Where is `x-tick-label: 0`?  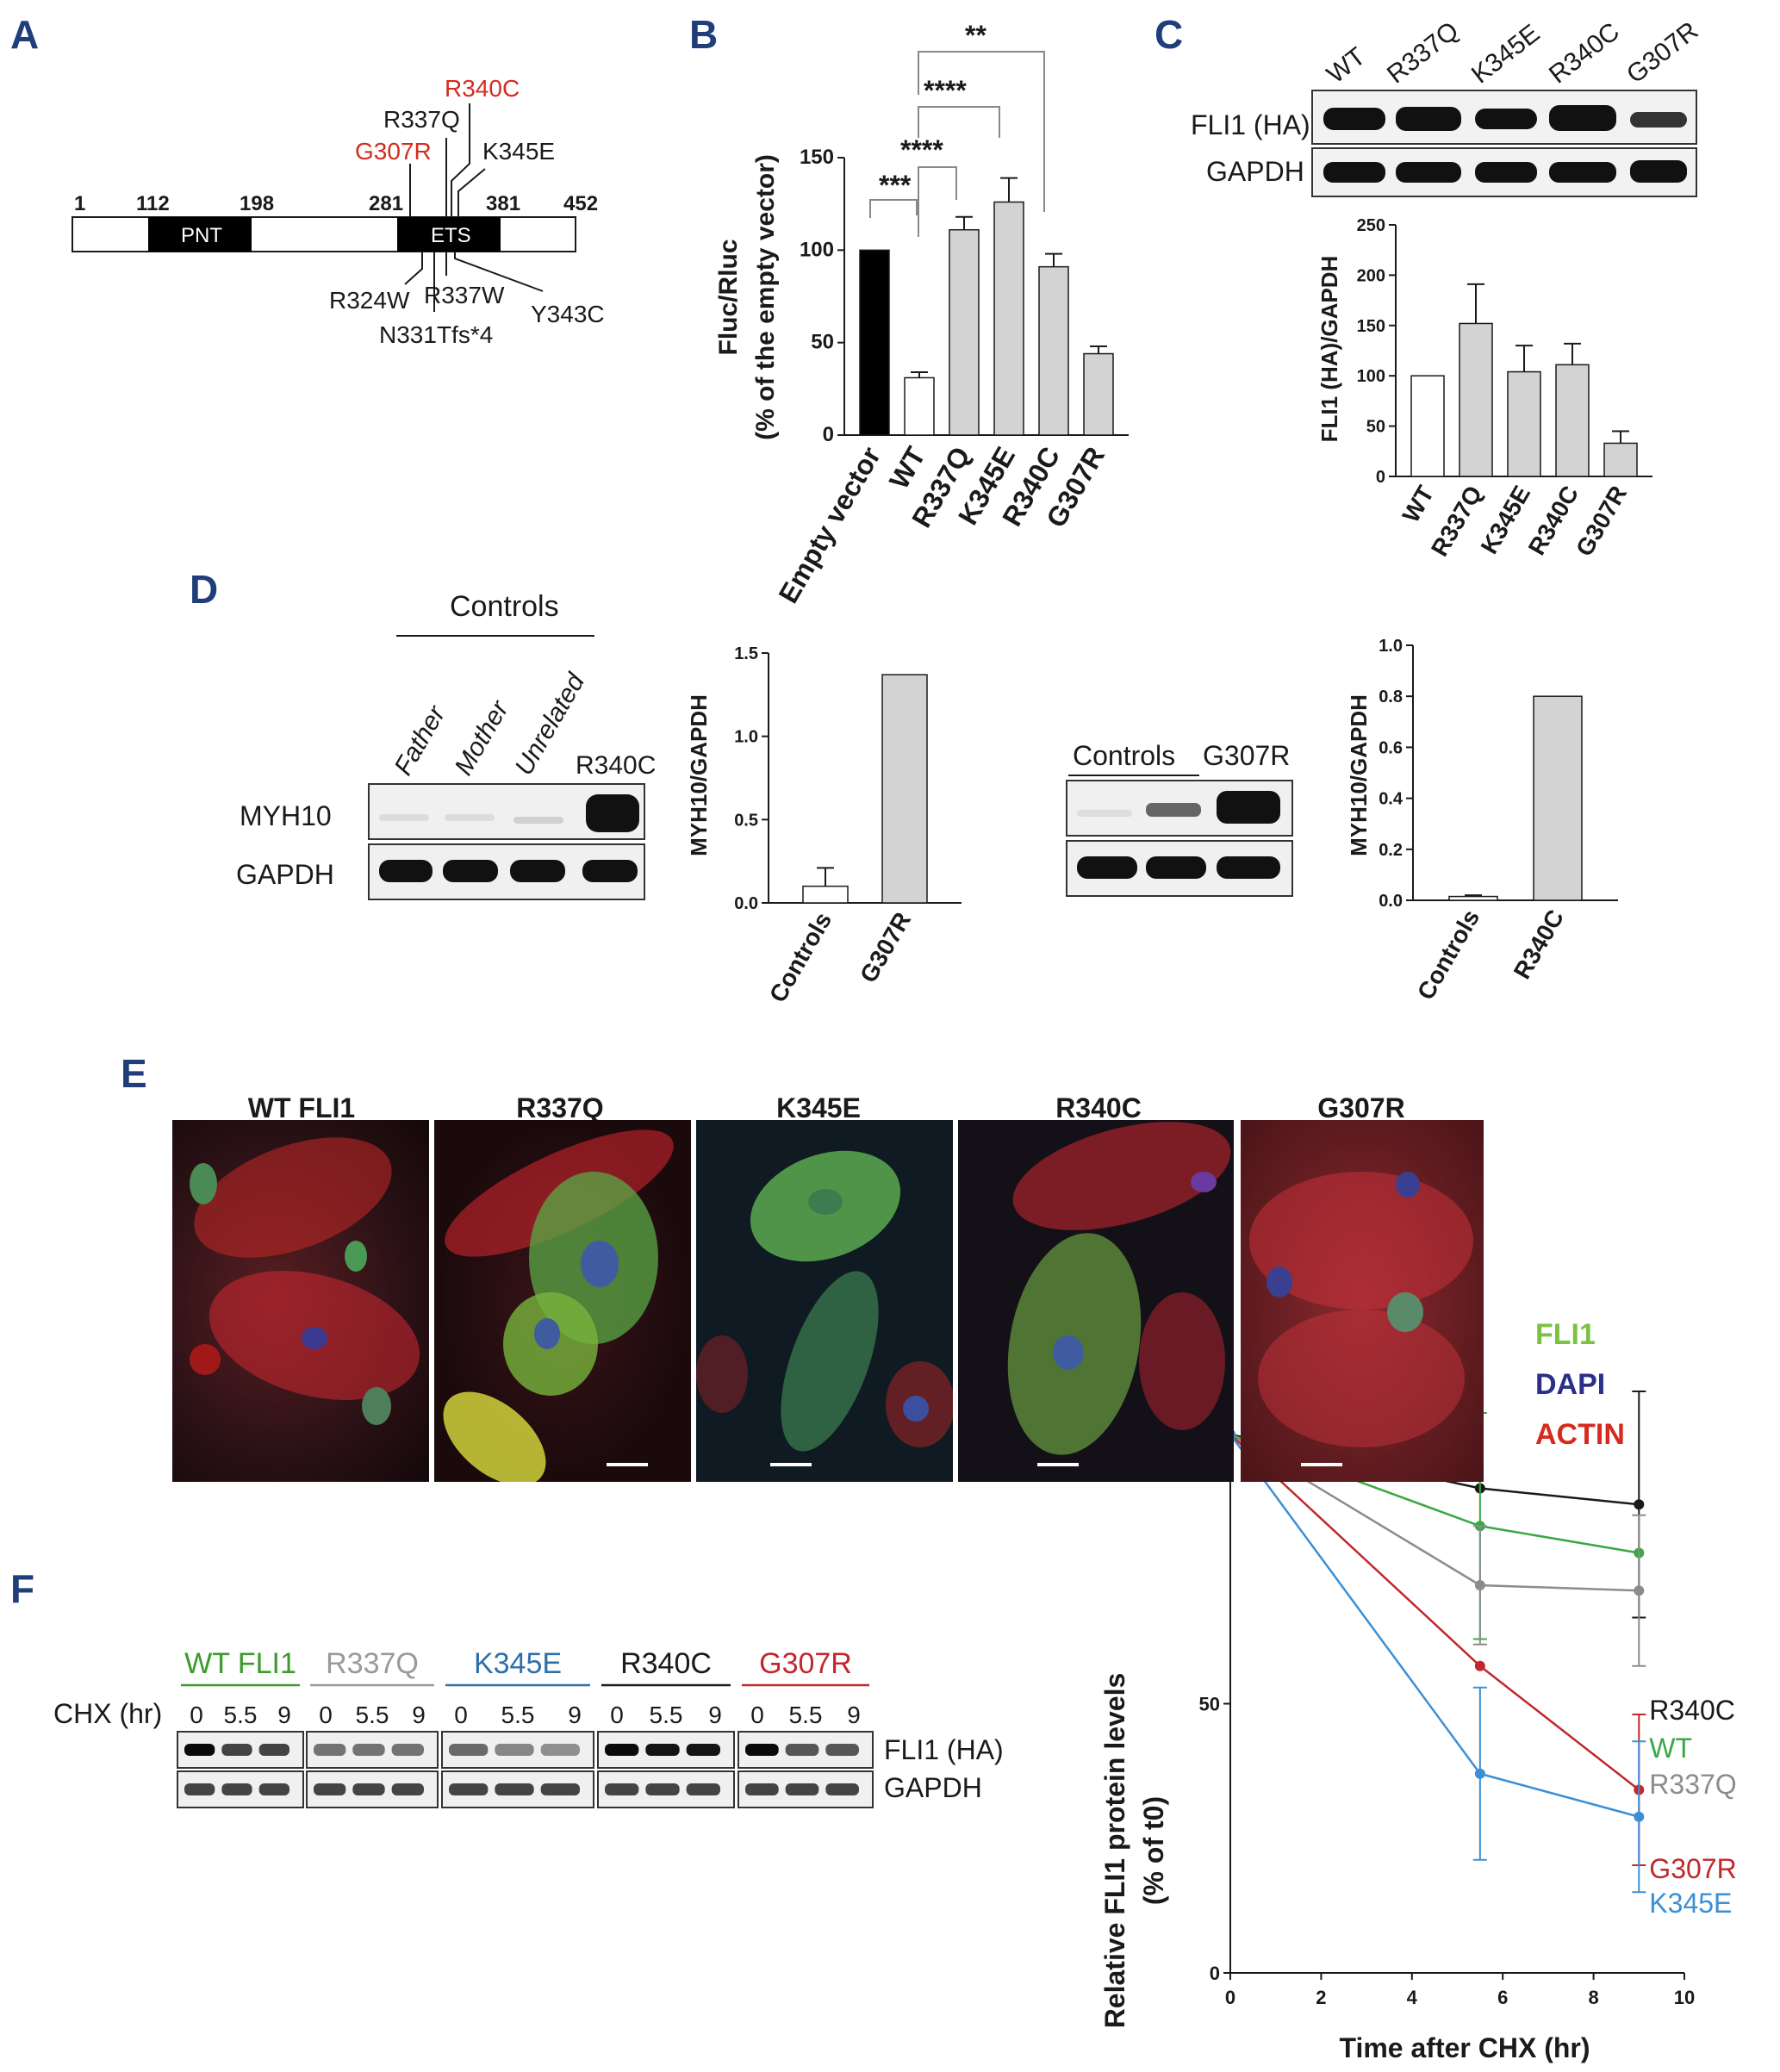
x-tick-label: 0 is located at coordinates (1230, 1998).